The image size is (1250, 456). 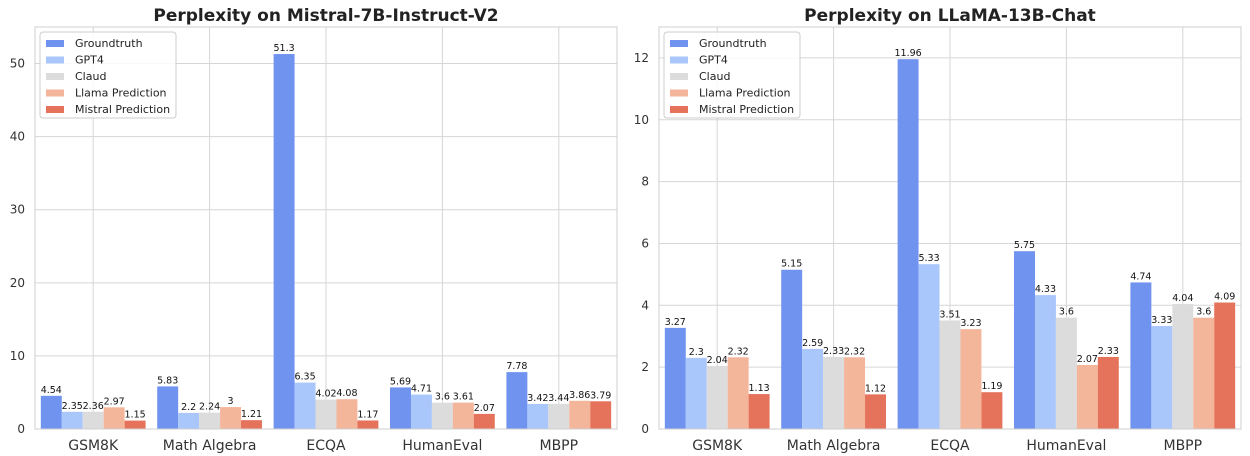 I want to click on bar-claud-humaneval, so click(x=1066, y=373).